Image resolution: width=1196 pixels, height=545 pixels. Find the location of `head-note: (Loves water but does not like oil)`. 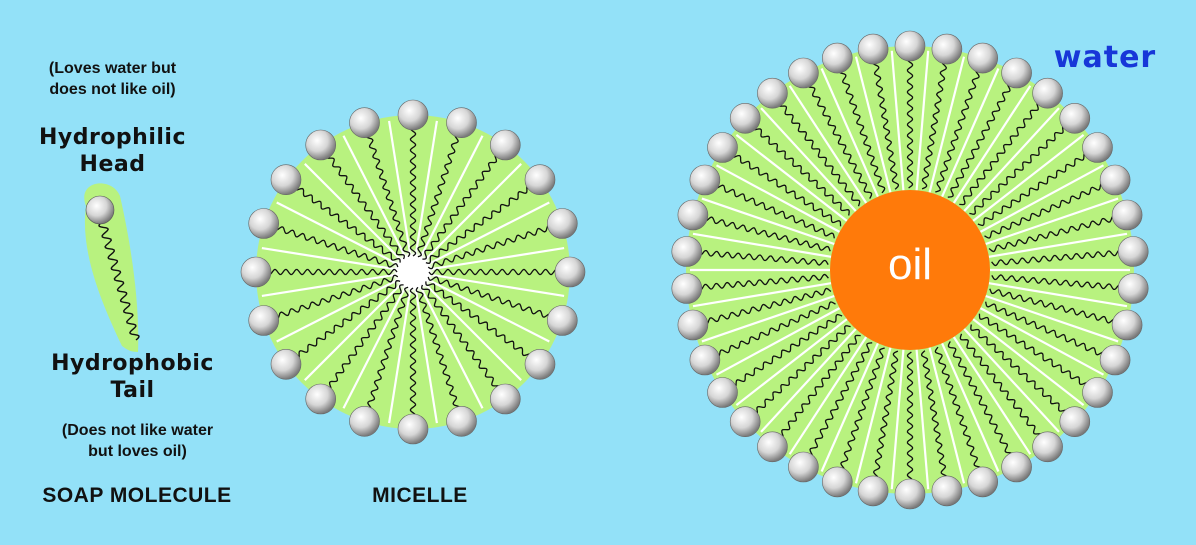

head-note: (Loves water but does not like oil) is located at coordinates (112, 79).